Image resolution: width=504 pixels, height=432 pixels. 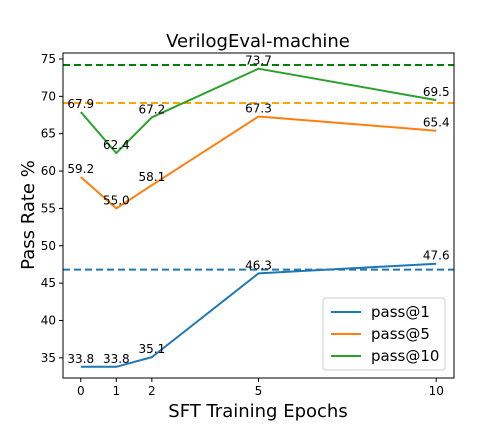 What do you see at coordinates (48, 59) in the screenshot?
I see `y-tick-label: 75` at bounding box center [48, 59].